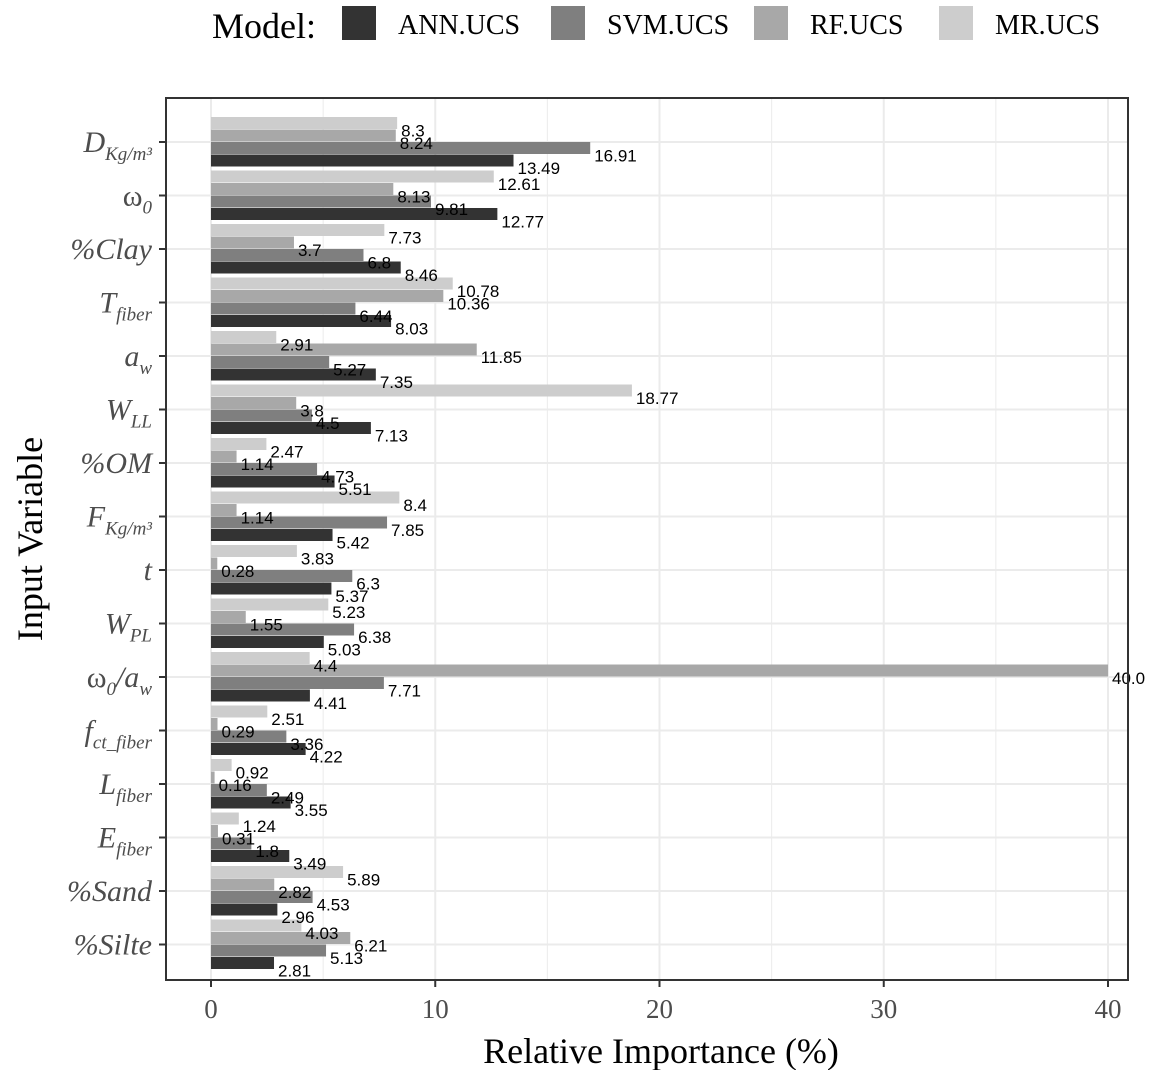 This screenshot has width=1159, height=1070. I want to click on data-label: 2.49, so click(287, 797).